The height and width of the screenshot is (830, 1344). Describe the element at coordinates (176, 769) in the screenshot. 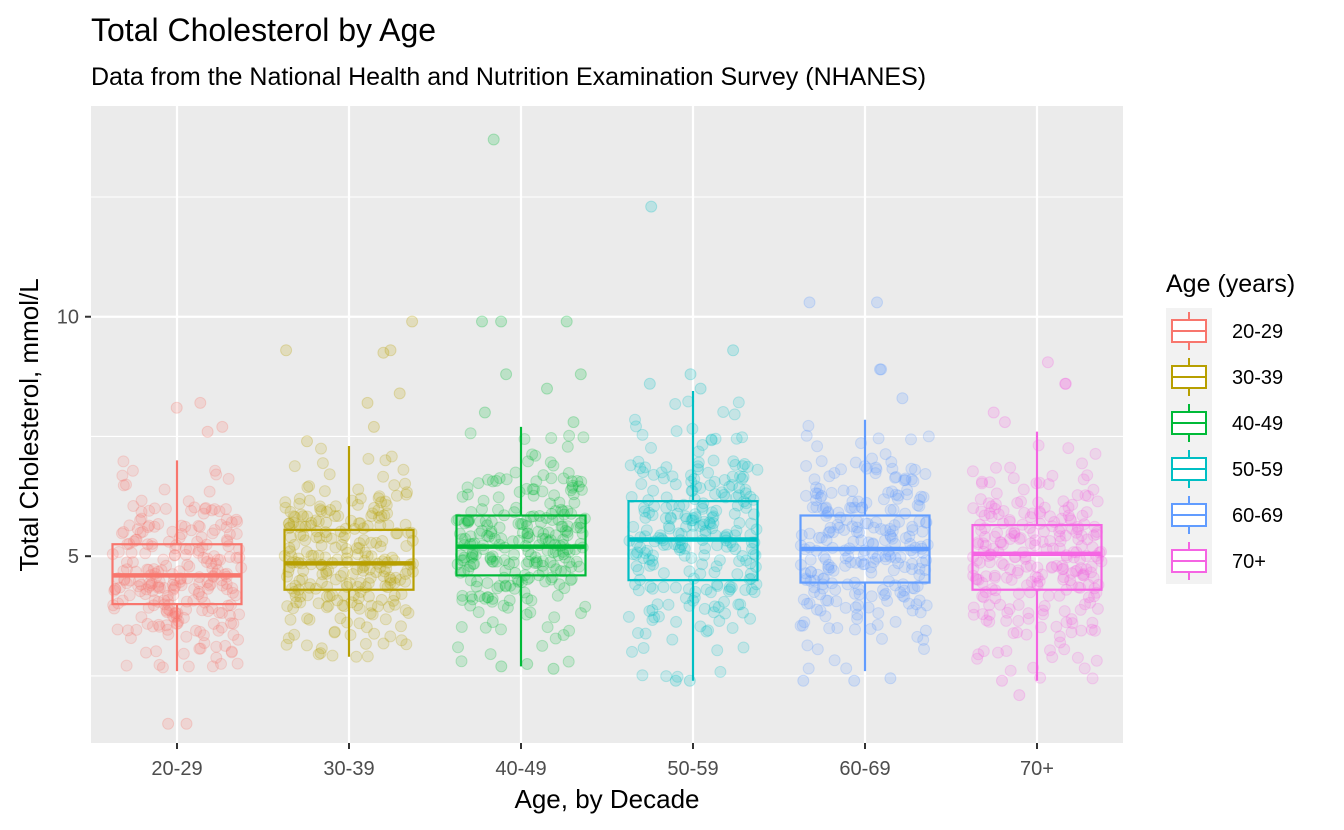

I see `x-tick-label: 20-29` at that location.